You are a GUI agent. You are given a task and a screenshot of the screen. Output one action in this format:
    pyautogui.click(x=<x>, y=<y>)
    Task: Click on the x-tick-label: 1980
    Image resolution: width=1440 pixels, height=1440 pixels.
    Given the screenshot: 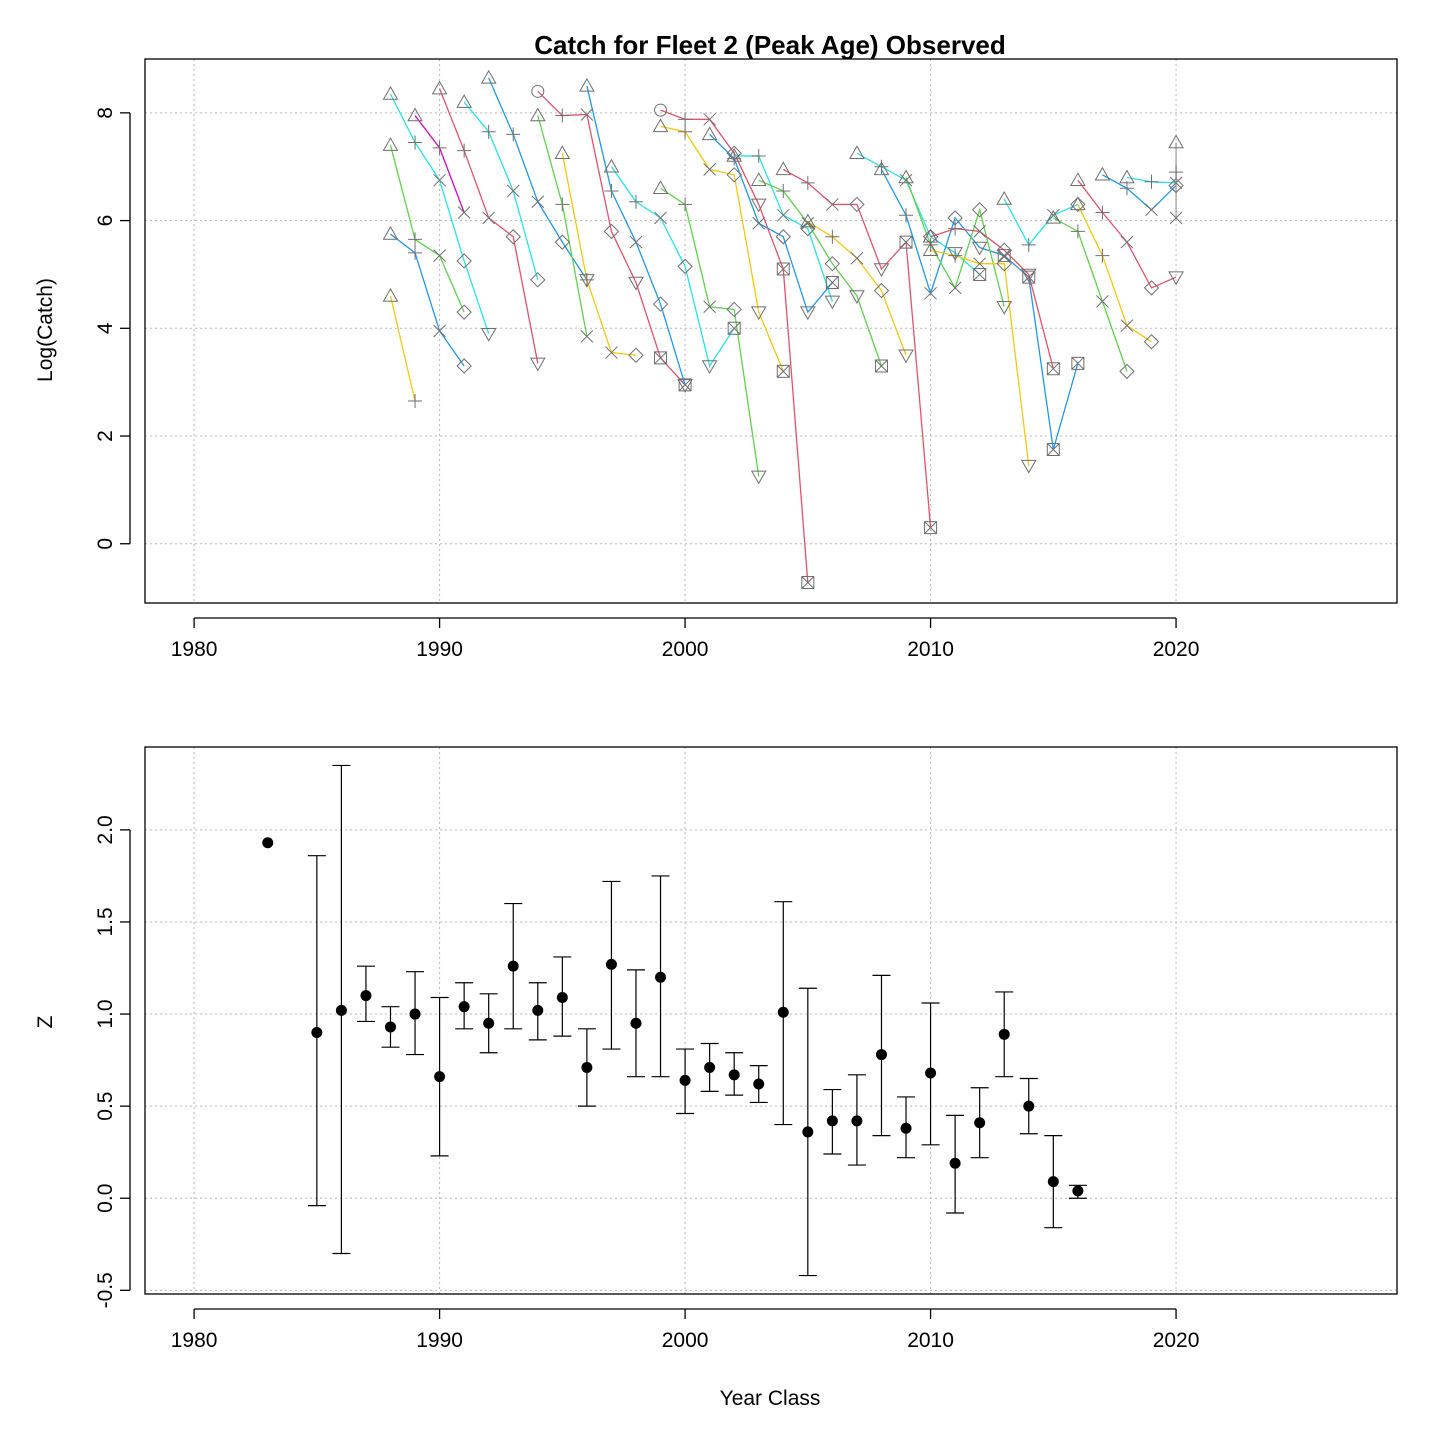 What is the action you would take?
    pyautogui.click(x=194, y=649)
    